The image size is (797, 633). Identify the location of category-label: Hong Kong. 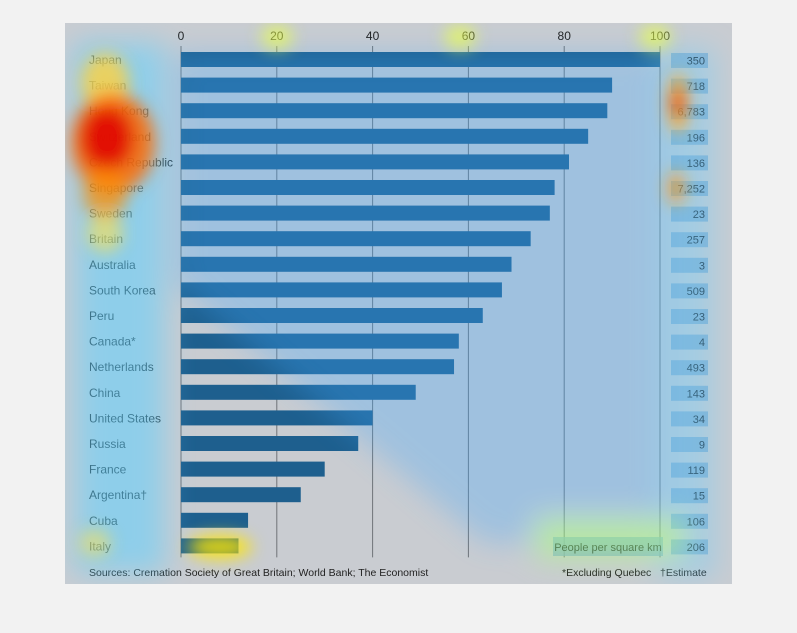
(119, 111).